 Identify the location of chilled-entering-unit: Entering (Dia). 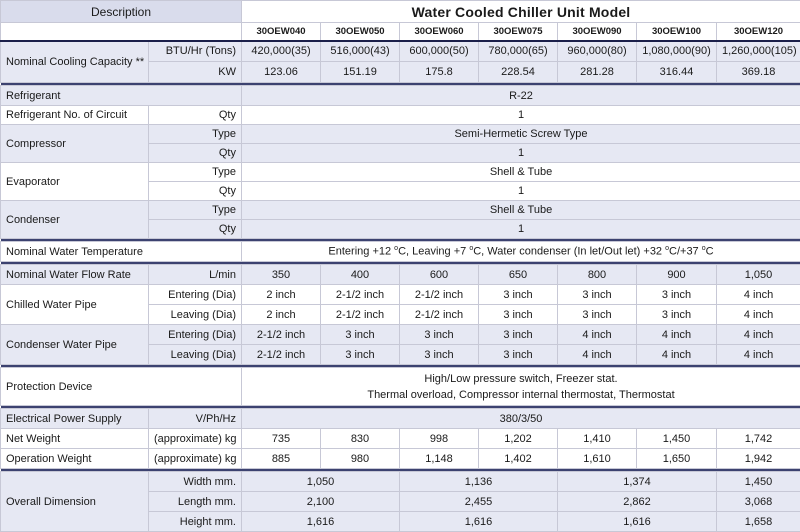
(195, 295).